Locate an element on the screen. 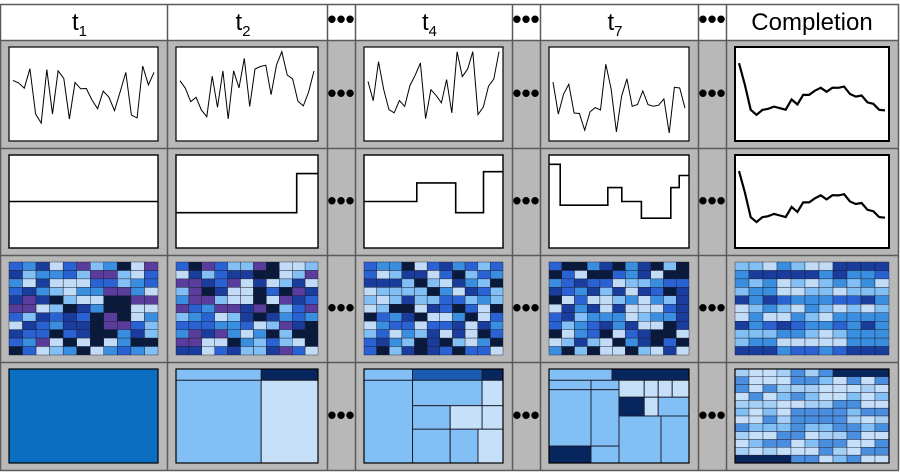 This screenshot has width=900, height=475. header-band is located at coordinates (449, 22).